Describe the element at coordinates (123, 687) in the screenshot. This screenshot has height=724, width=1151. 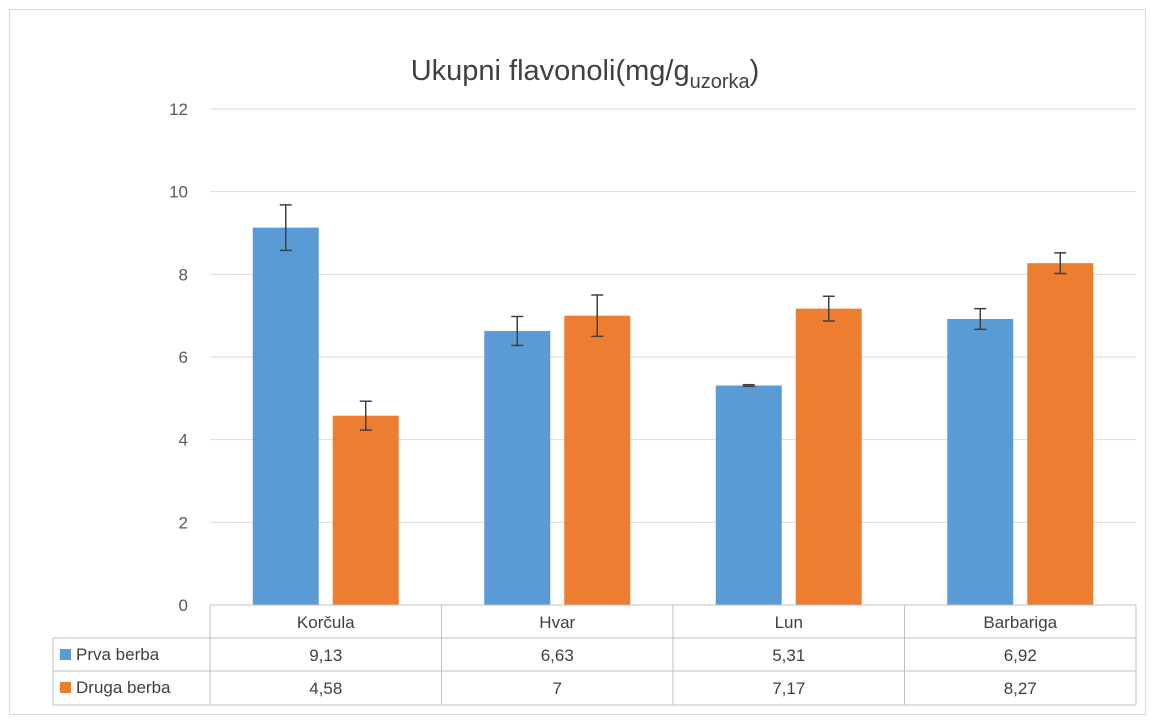
I see `legend-label: Druga berba` at that location.